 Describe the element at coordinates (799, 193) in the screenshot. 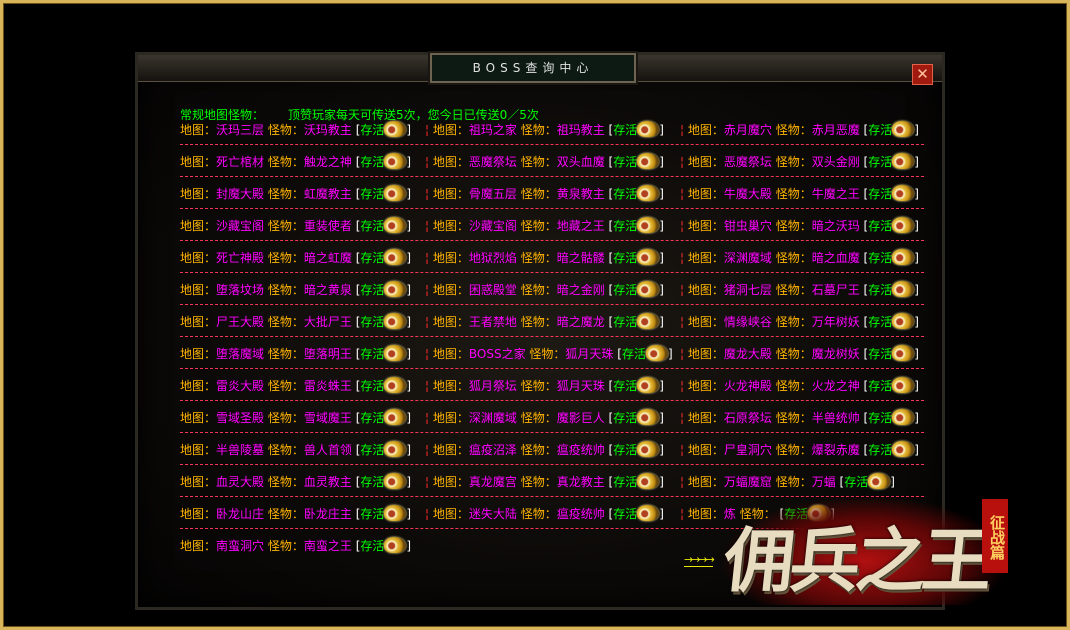

I see `boss-entry: ¦ 地图：牛魔大殿 怪物：牛魔之王 [存活]` at that location.